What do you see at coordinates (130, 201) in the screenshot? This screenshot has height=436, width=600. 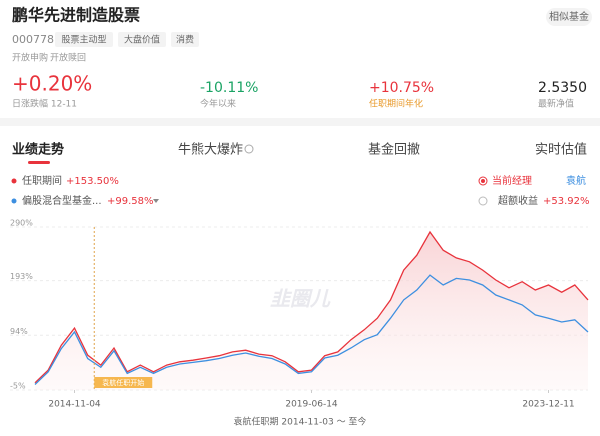 I see `legend-value: +99.58%` at bounding box center [130, 201].